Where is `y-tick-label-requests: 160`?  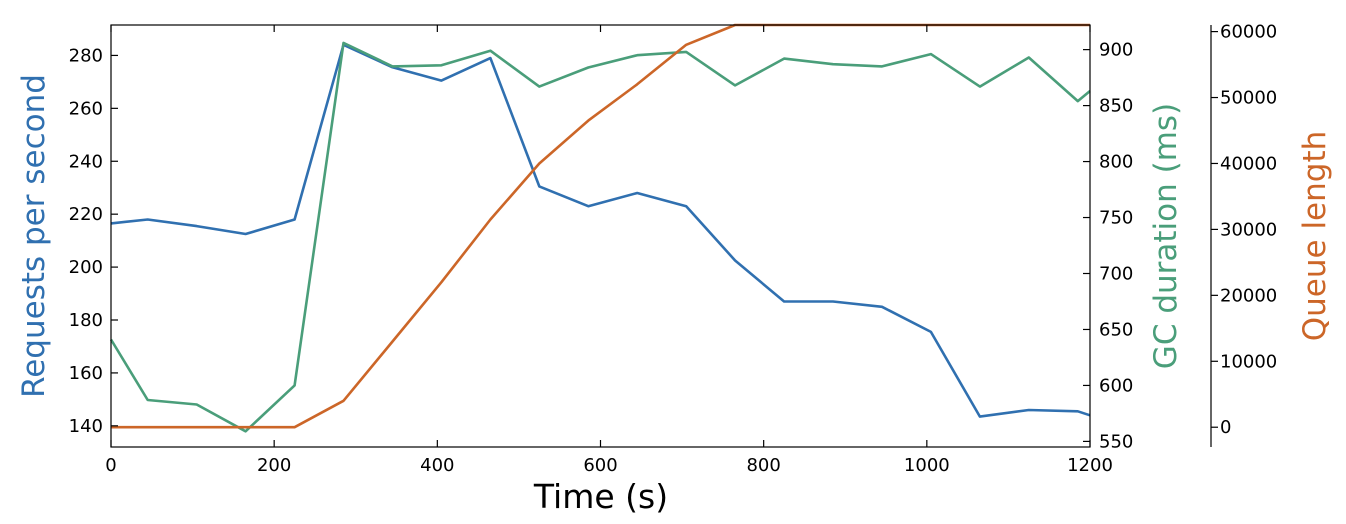
y-tick-label-requests: 160 is located at coordinates (86, 373).